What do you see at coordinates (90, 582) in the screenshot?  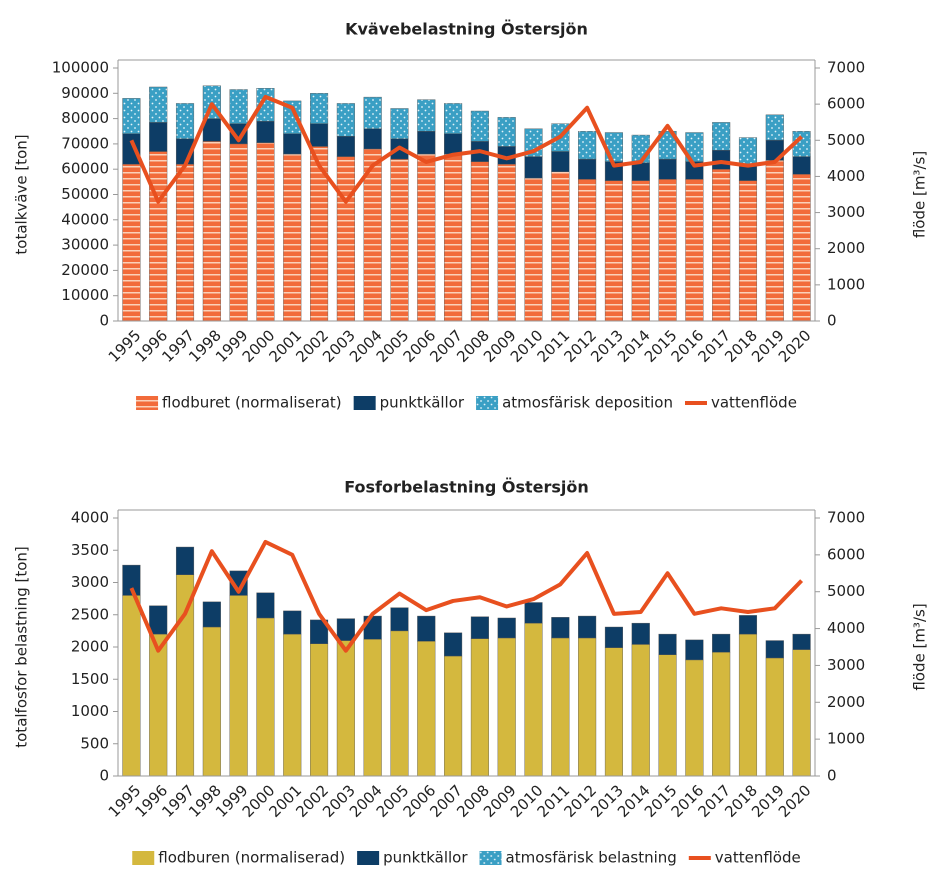 I see `y-tick-label: 3000` at bounding box center [90, 582].